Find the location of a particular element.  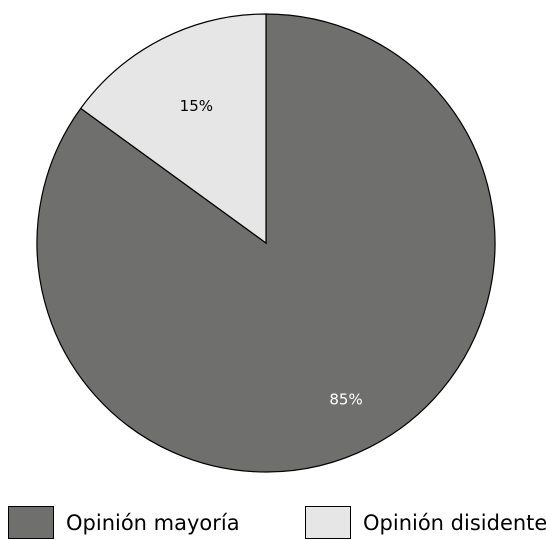

legend-item-majority: Opinión mayoría is located at coordinates (124, 522).